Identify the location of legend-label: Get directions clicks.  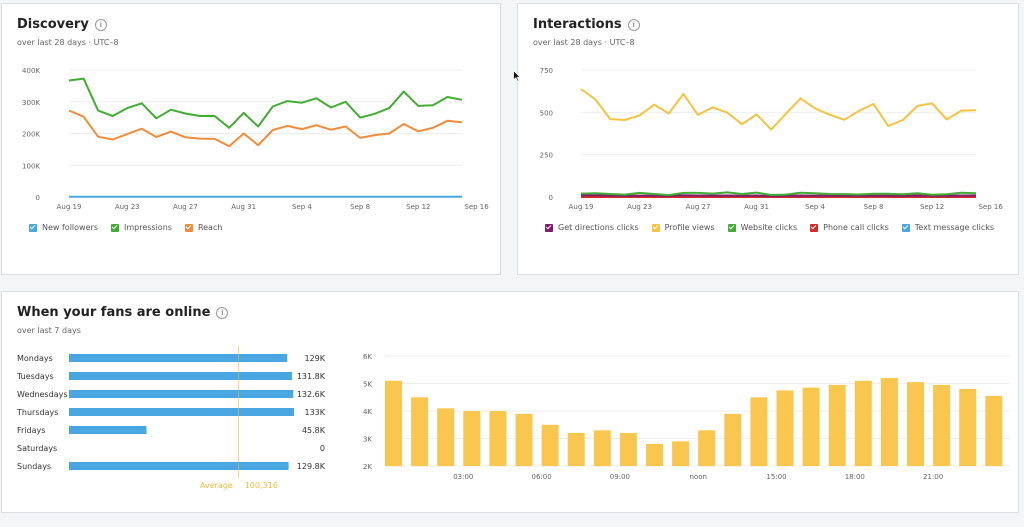
(598, 227).